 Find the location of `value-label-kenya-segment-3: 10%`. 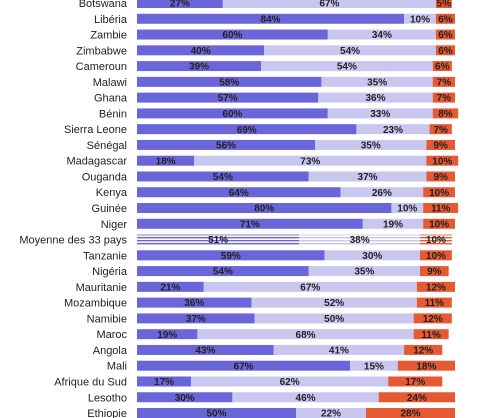

value-label-kenya-segment-3: 10% is located at coordinates (439, 193).